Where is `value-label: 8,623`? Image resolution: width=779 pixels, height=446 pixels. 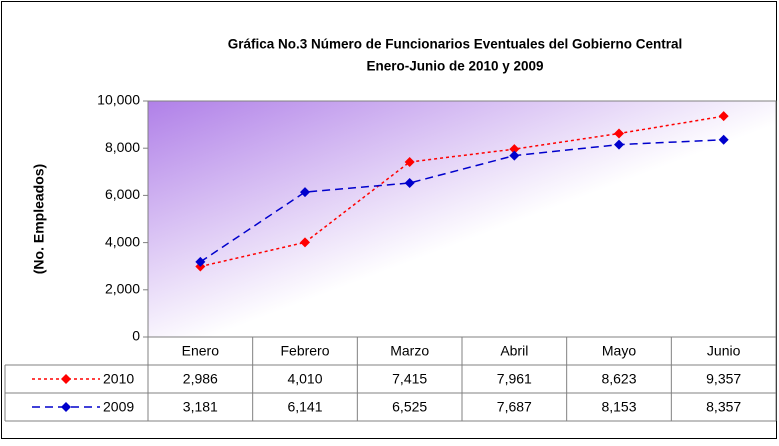 value-label: 8,623 is located at coordinates (618, 379).